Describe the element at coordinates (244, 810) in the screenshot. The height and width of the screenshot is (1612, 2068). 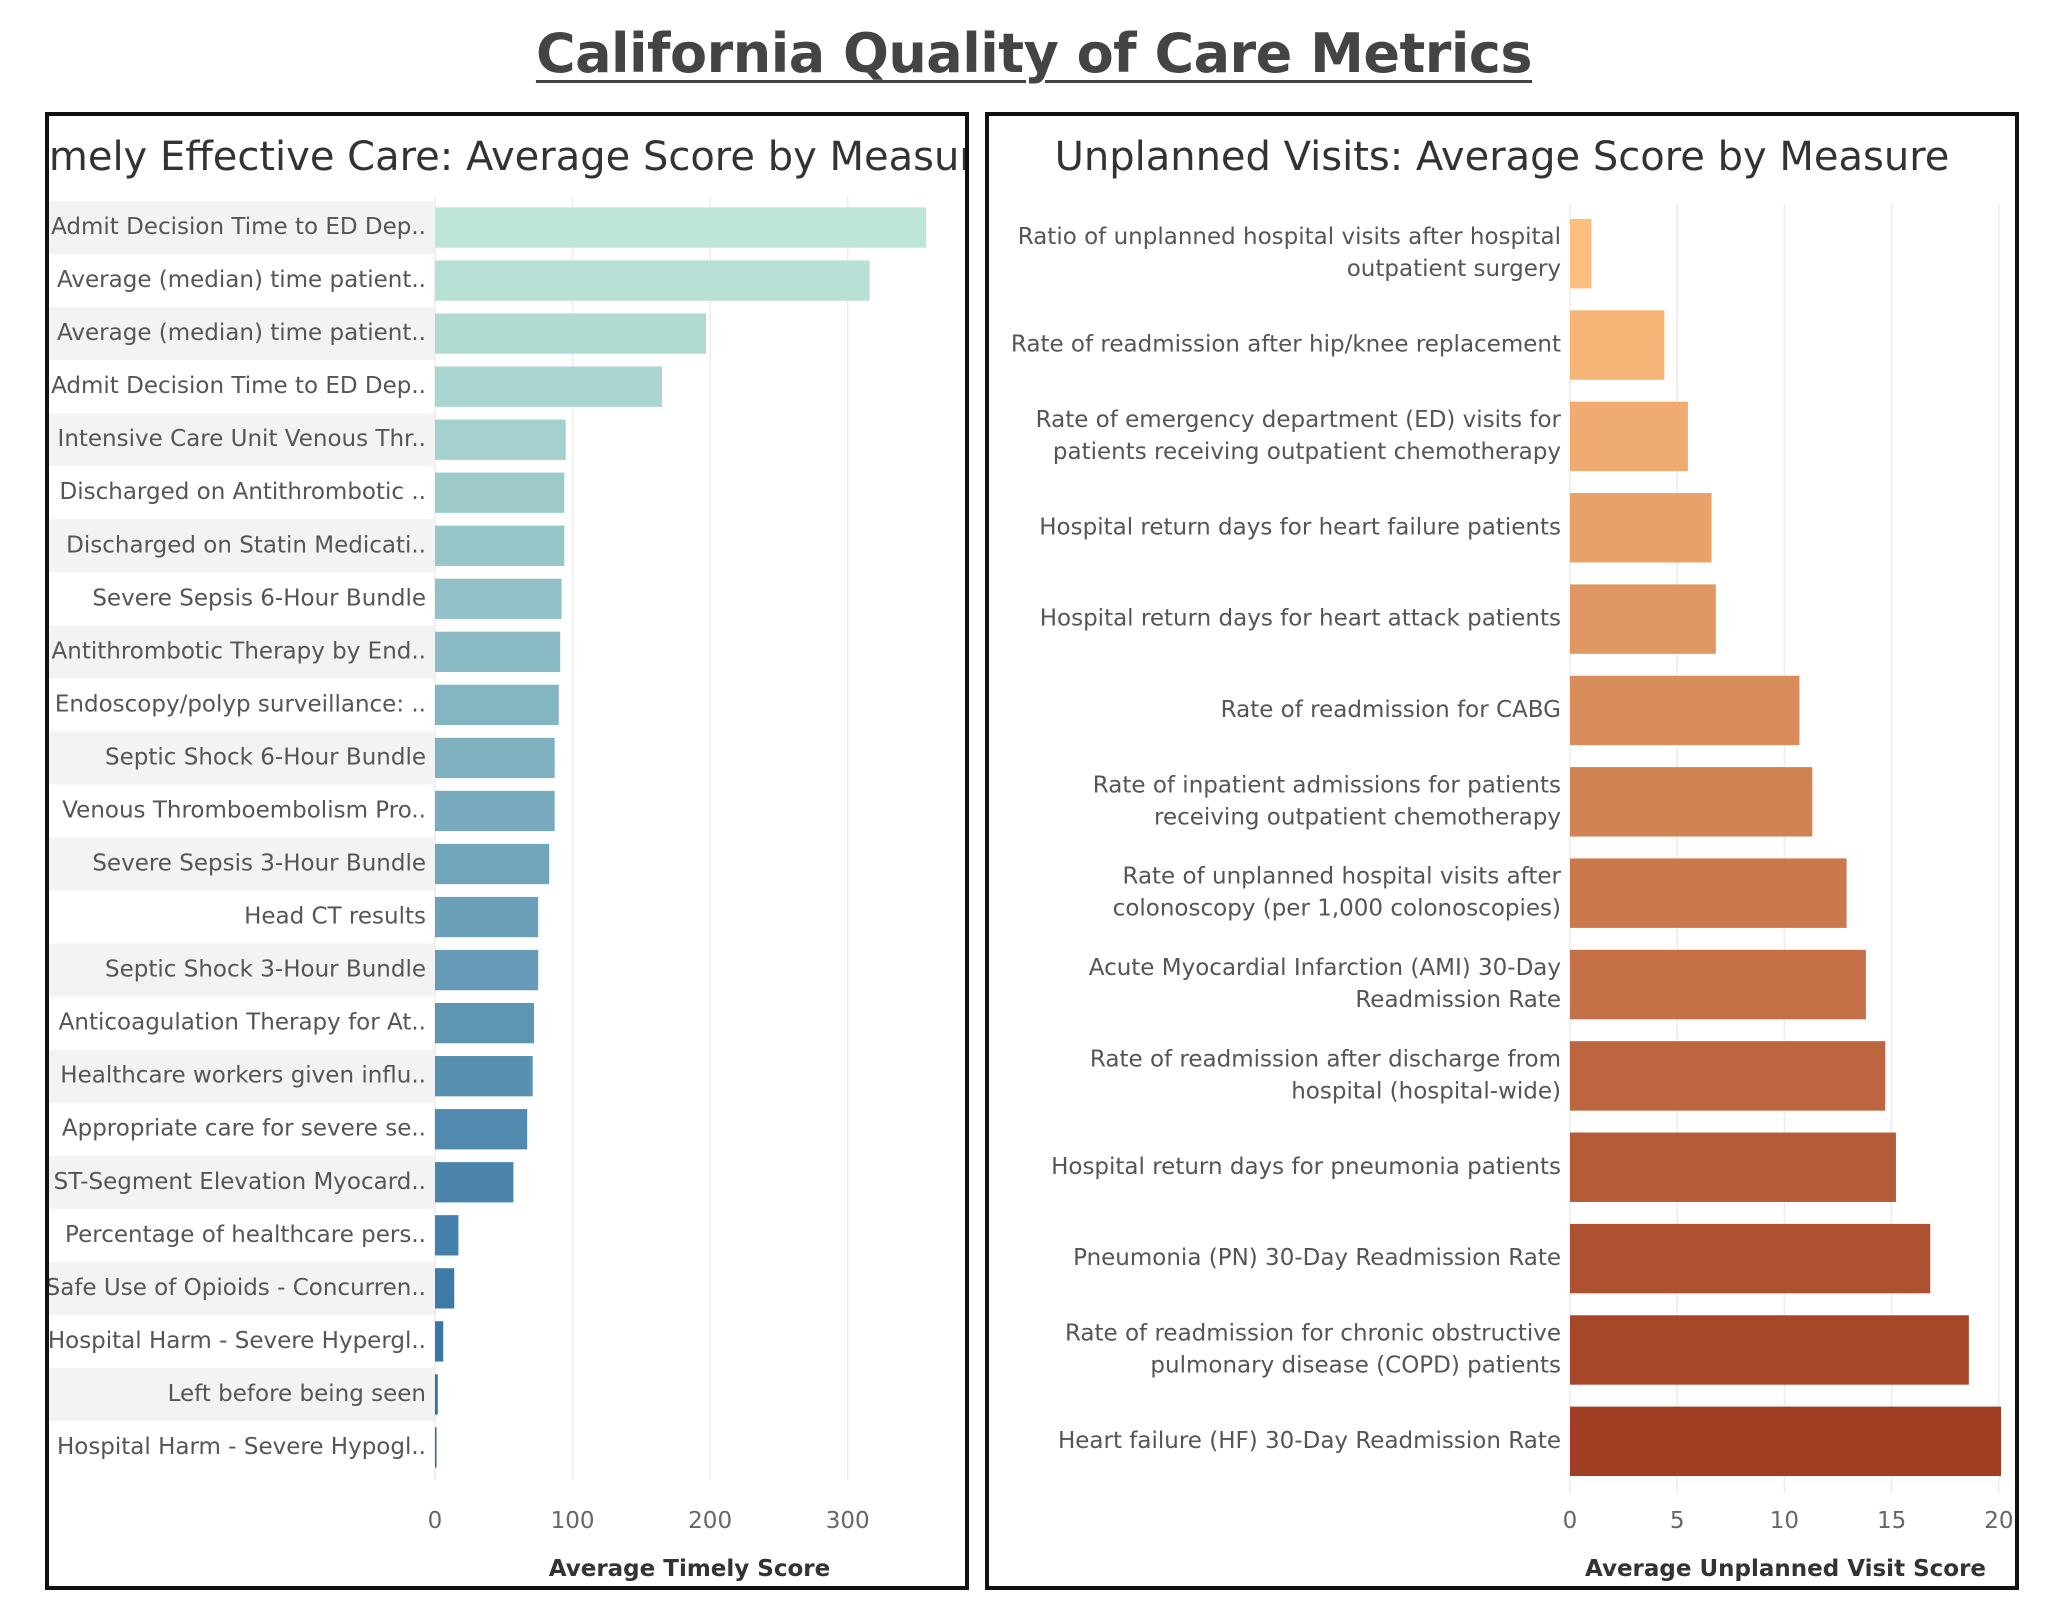
I see `category-label: Venous Thromboembolism Pro..` at that location.